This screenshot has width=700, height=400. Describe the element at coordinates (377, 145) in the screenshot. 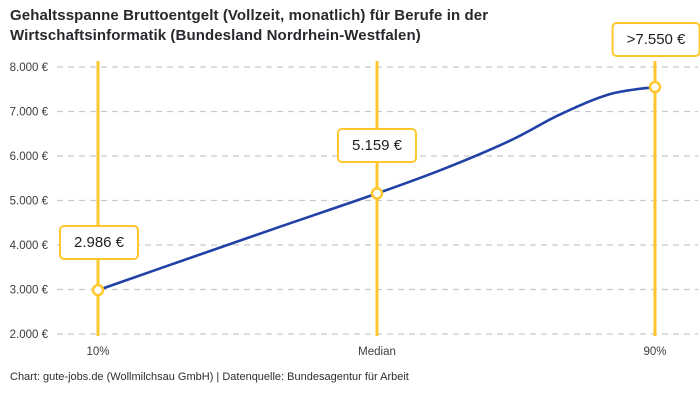

I see `data-label-median: 5.159 €` at that location.